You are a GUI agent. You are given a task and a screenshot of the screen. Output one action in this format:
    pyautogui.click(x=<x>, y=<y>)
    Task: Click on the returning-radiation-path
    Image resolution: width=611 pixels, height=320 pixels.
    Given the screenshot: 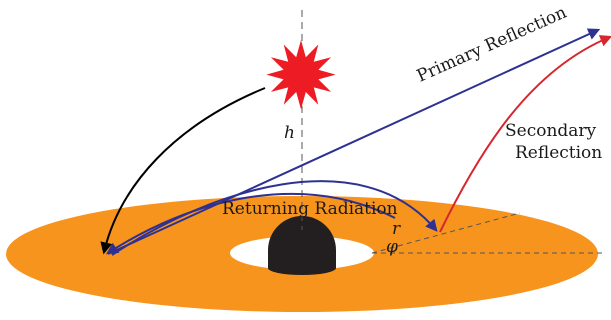 What is the action you would take?
    pyautogui.click(x=274, y=218)
    